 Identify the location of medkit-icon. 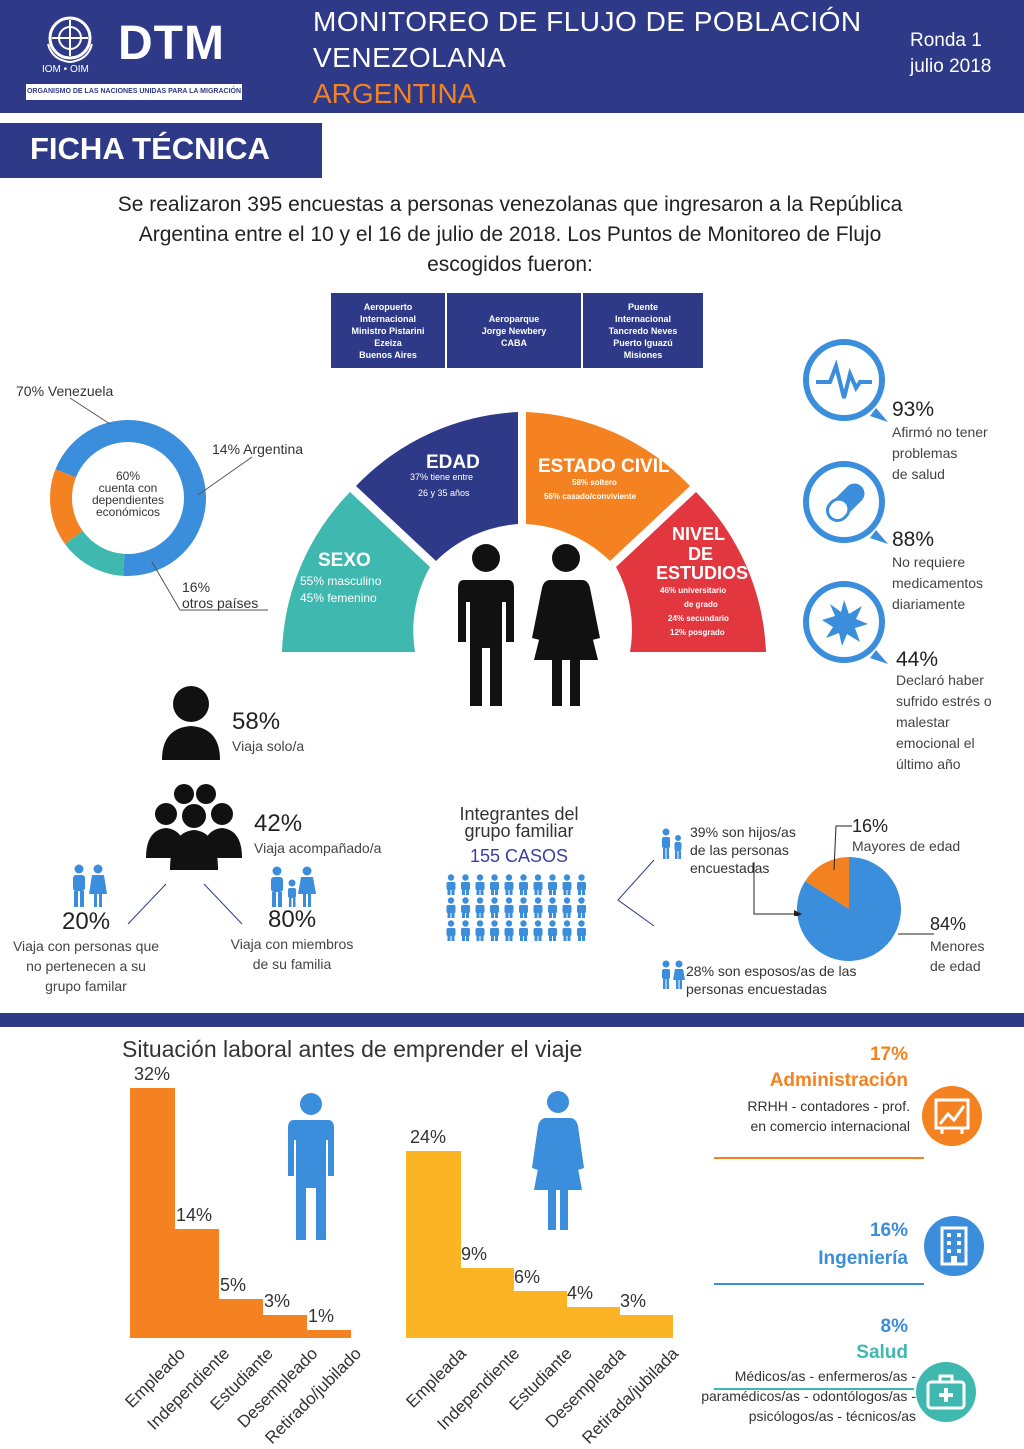
(946, 1392).